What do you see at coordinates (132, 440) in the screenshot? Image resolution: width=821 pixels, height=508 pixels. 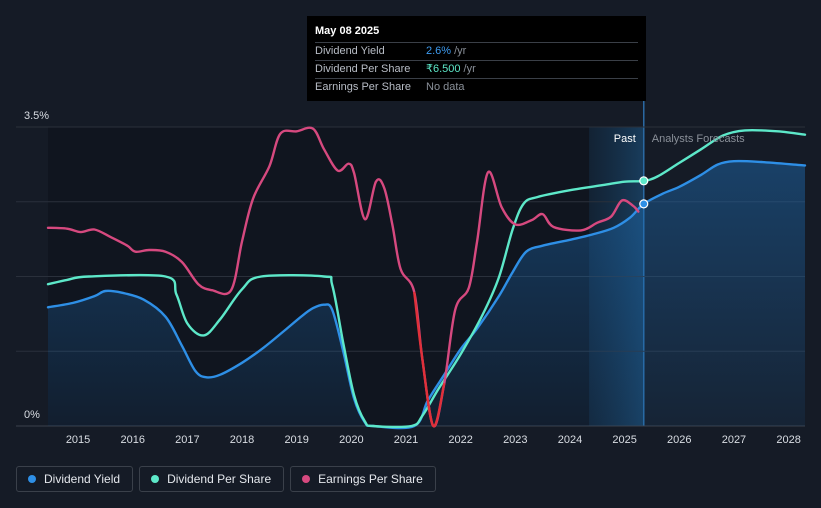 I see `x-tick-label: 2016` at bounding box center [132, 440].